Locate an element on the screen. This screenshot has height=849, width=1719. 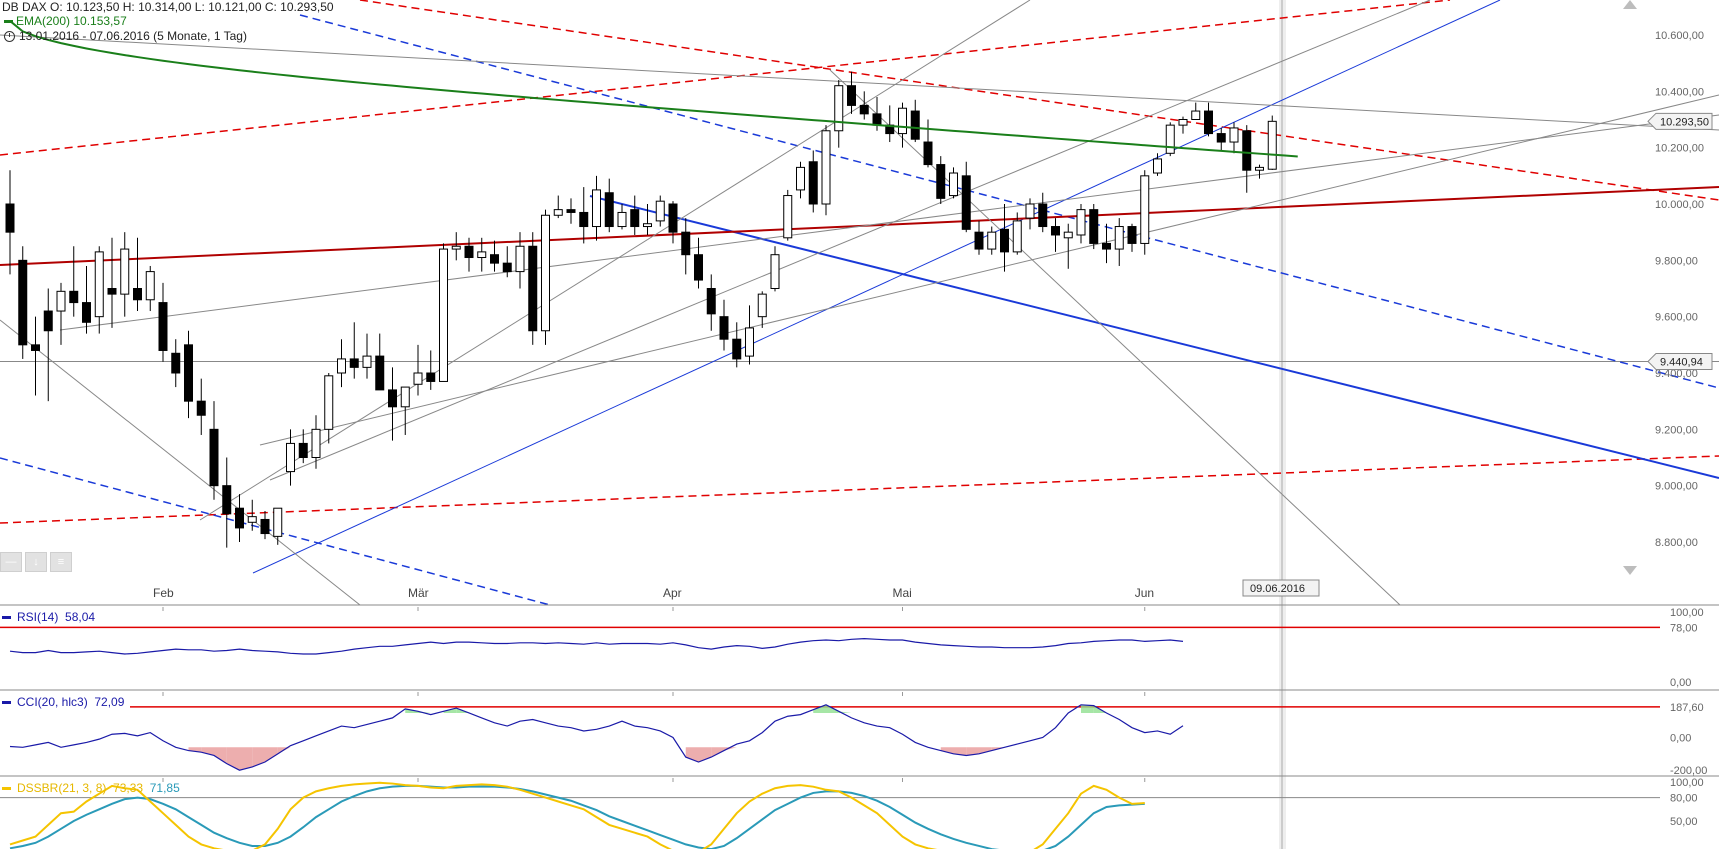
dss-swatch is located at coordinates (6, 789).